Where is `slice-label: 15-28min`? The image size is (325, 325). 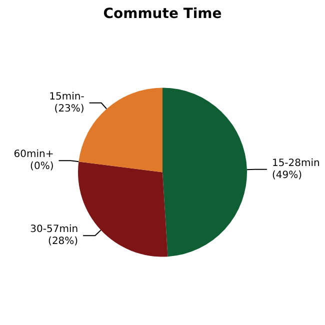 slice-label: 15-28min is located at coordinates (296, 163).